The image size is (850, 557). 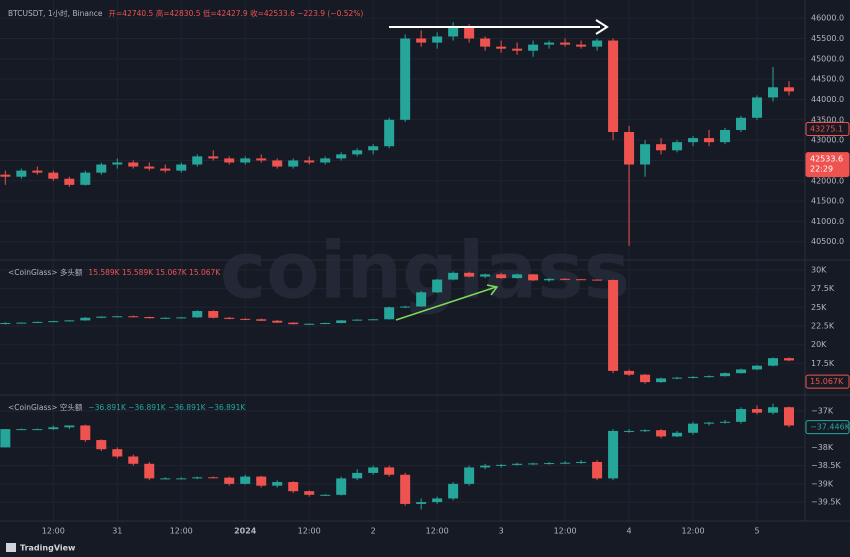 I want to click on y-tick-label: 45000.0, so click(x=827, y=58).